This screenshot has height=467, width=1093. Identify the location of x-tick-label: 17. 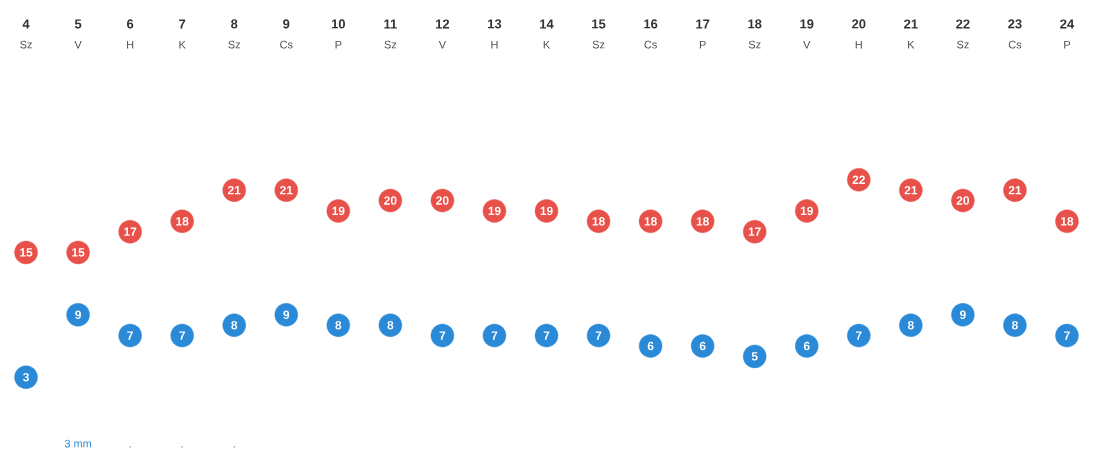
(703, 24).